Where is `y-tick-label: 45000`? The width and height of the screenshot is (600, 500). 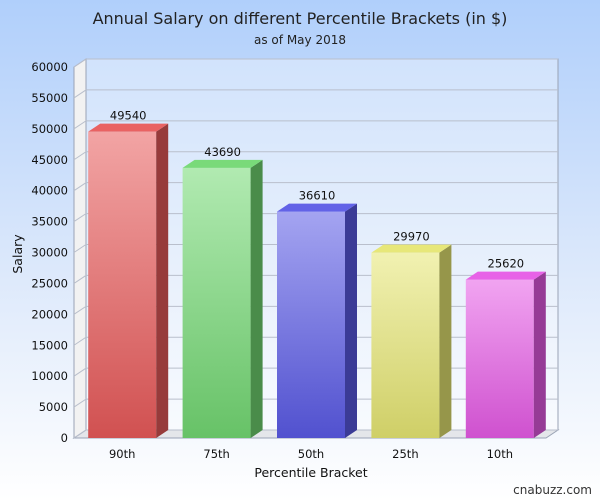 y-tick-label: 45000 is located at coordinates (49, 160).